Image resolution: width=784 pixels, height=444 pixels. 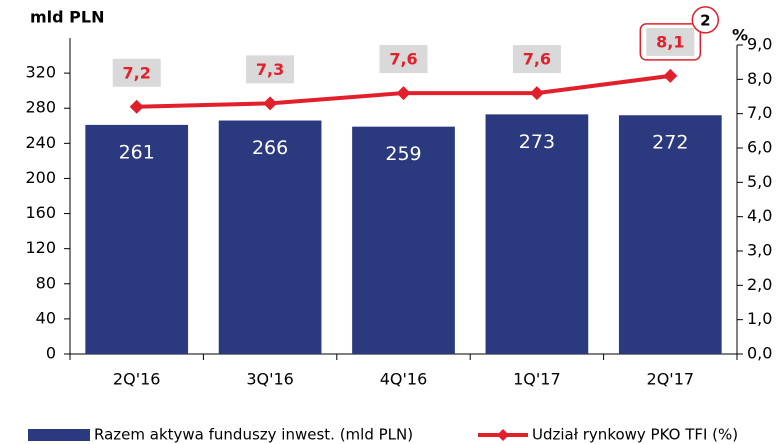 What do you see at coordinates (503, 435) in the screenshot?
I see `legend-marker` at bounding box center [503, 435].